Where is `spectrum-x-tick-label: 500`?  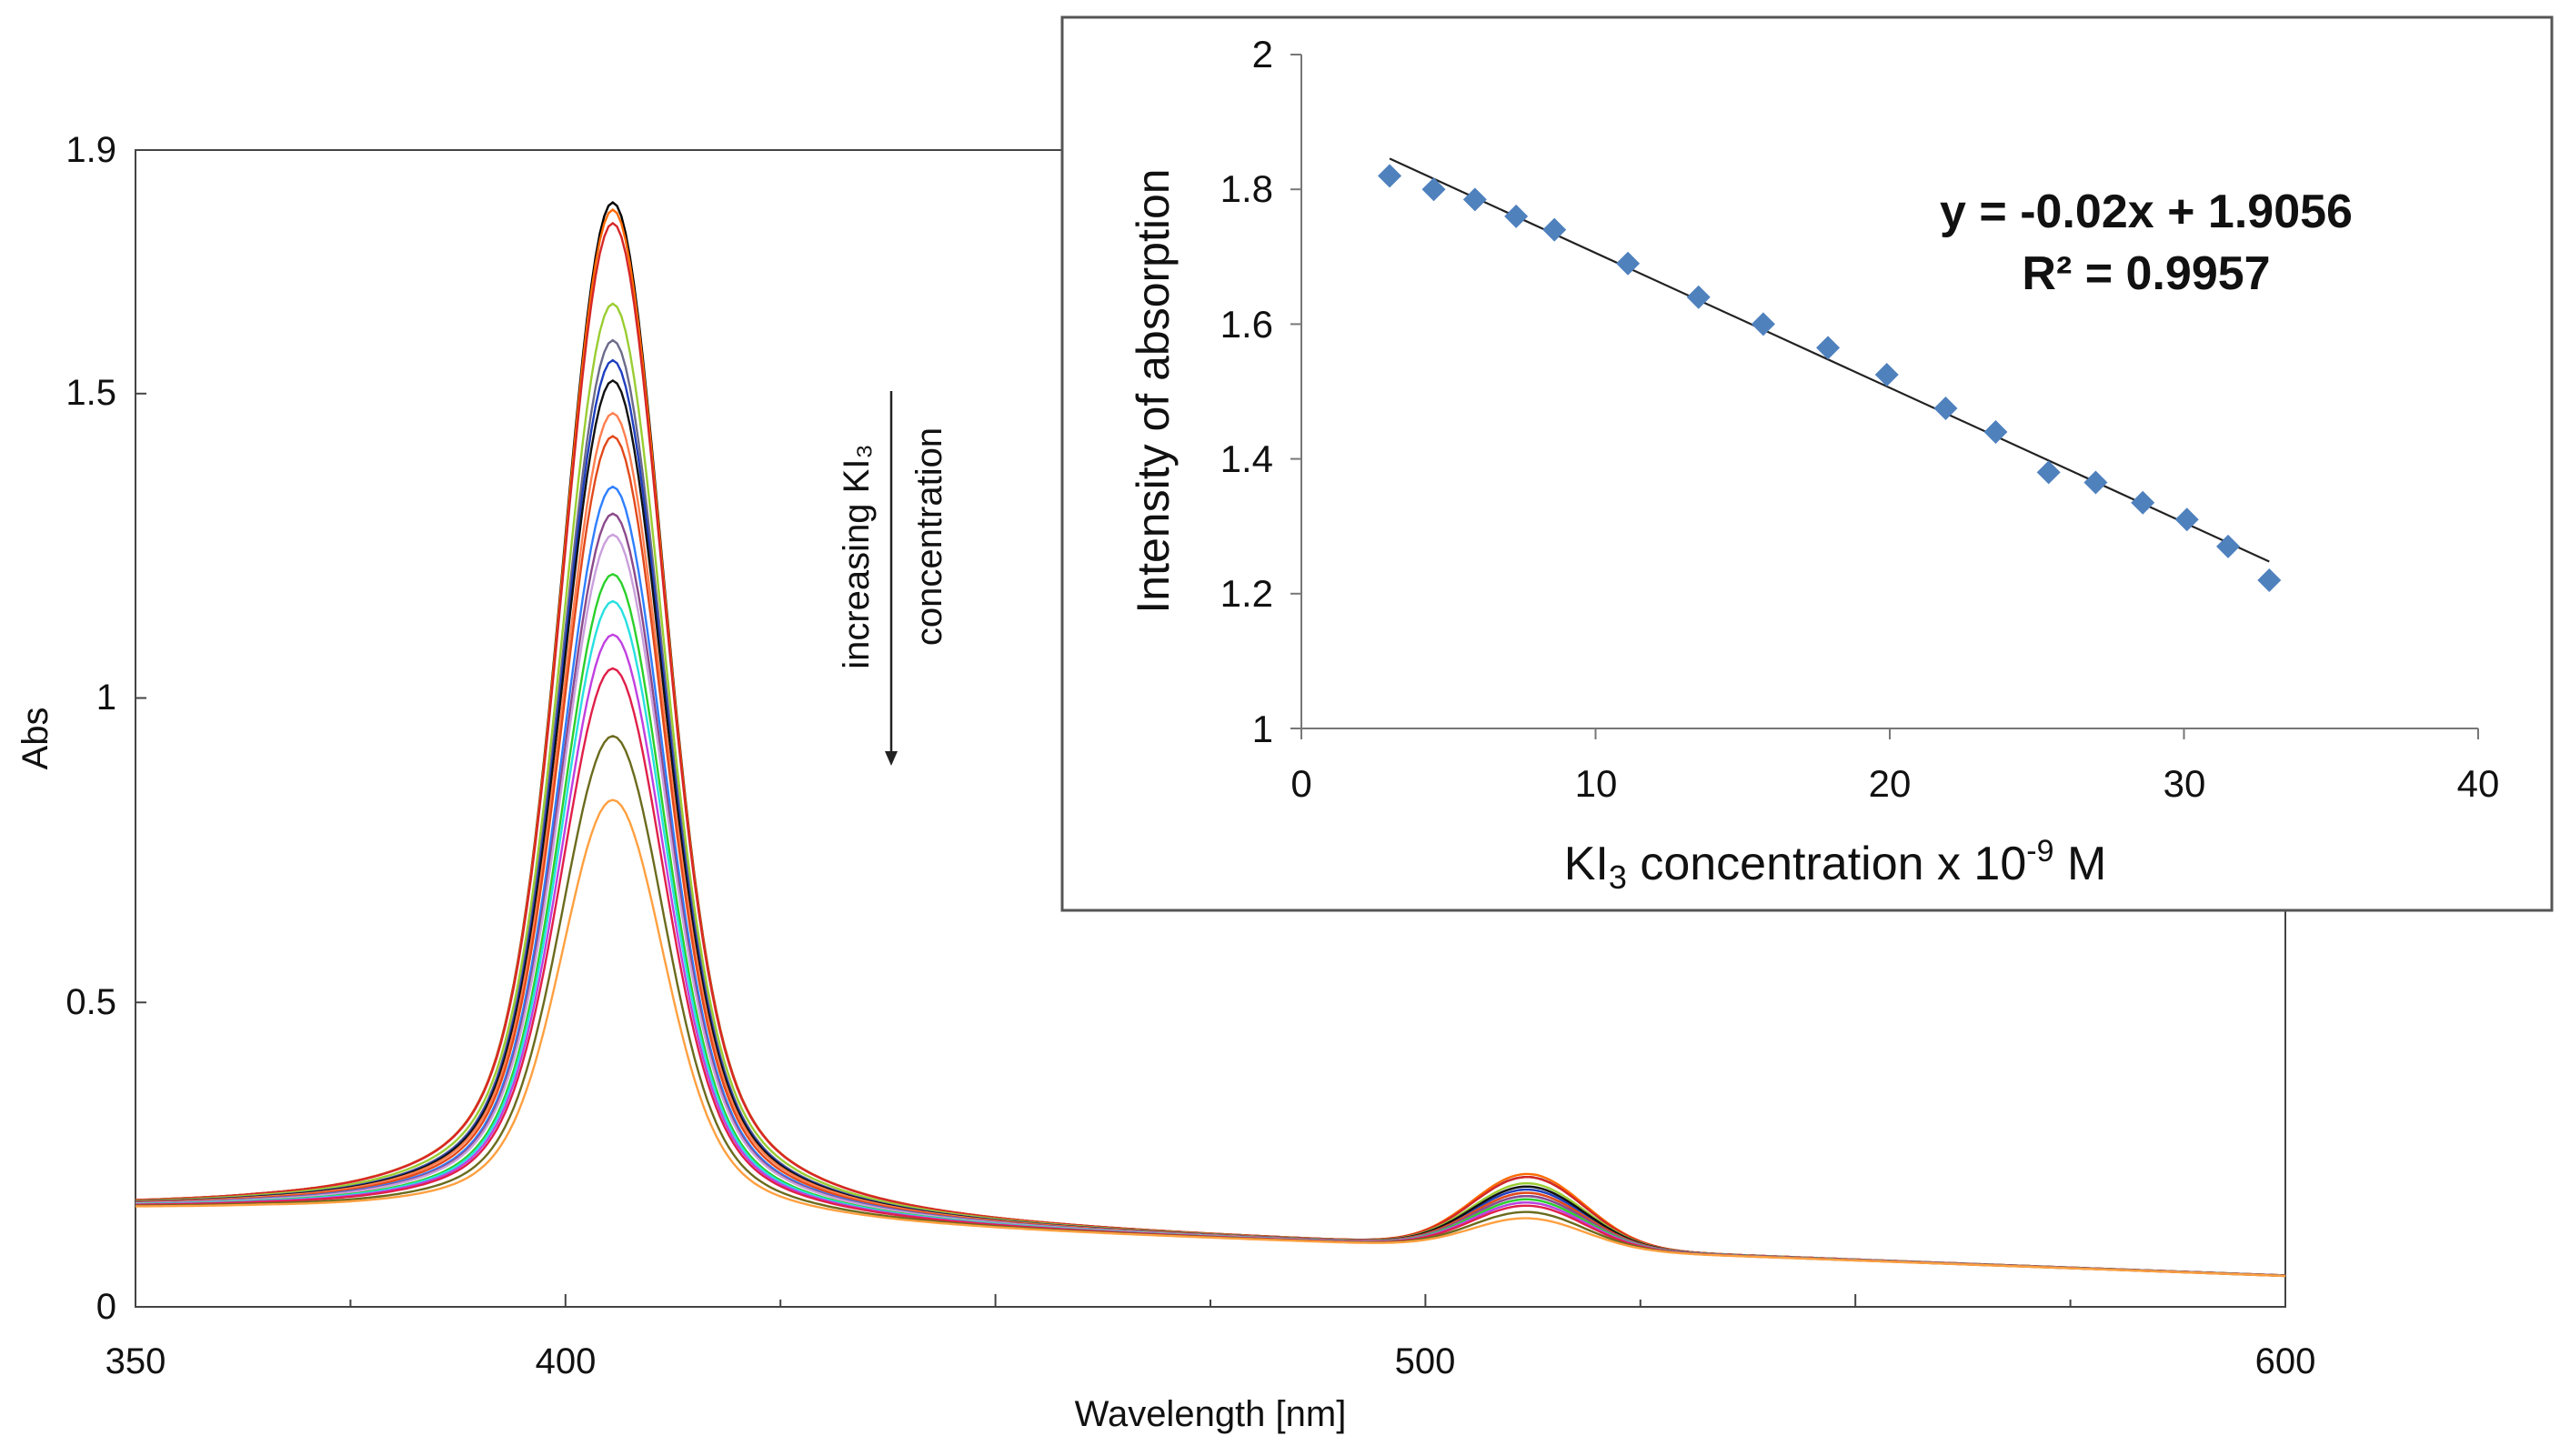 spectrum-x-tick-label: 500 is located at coordinates (1425, 1361).